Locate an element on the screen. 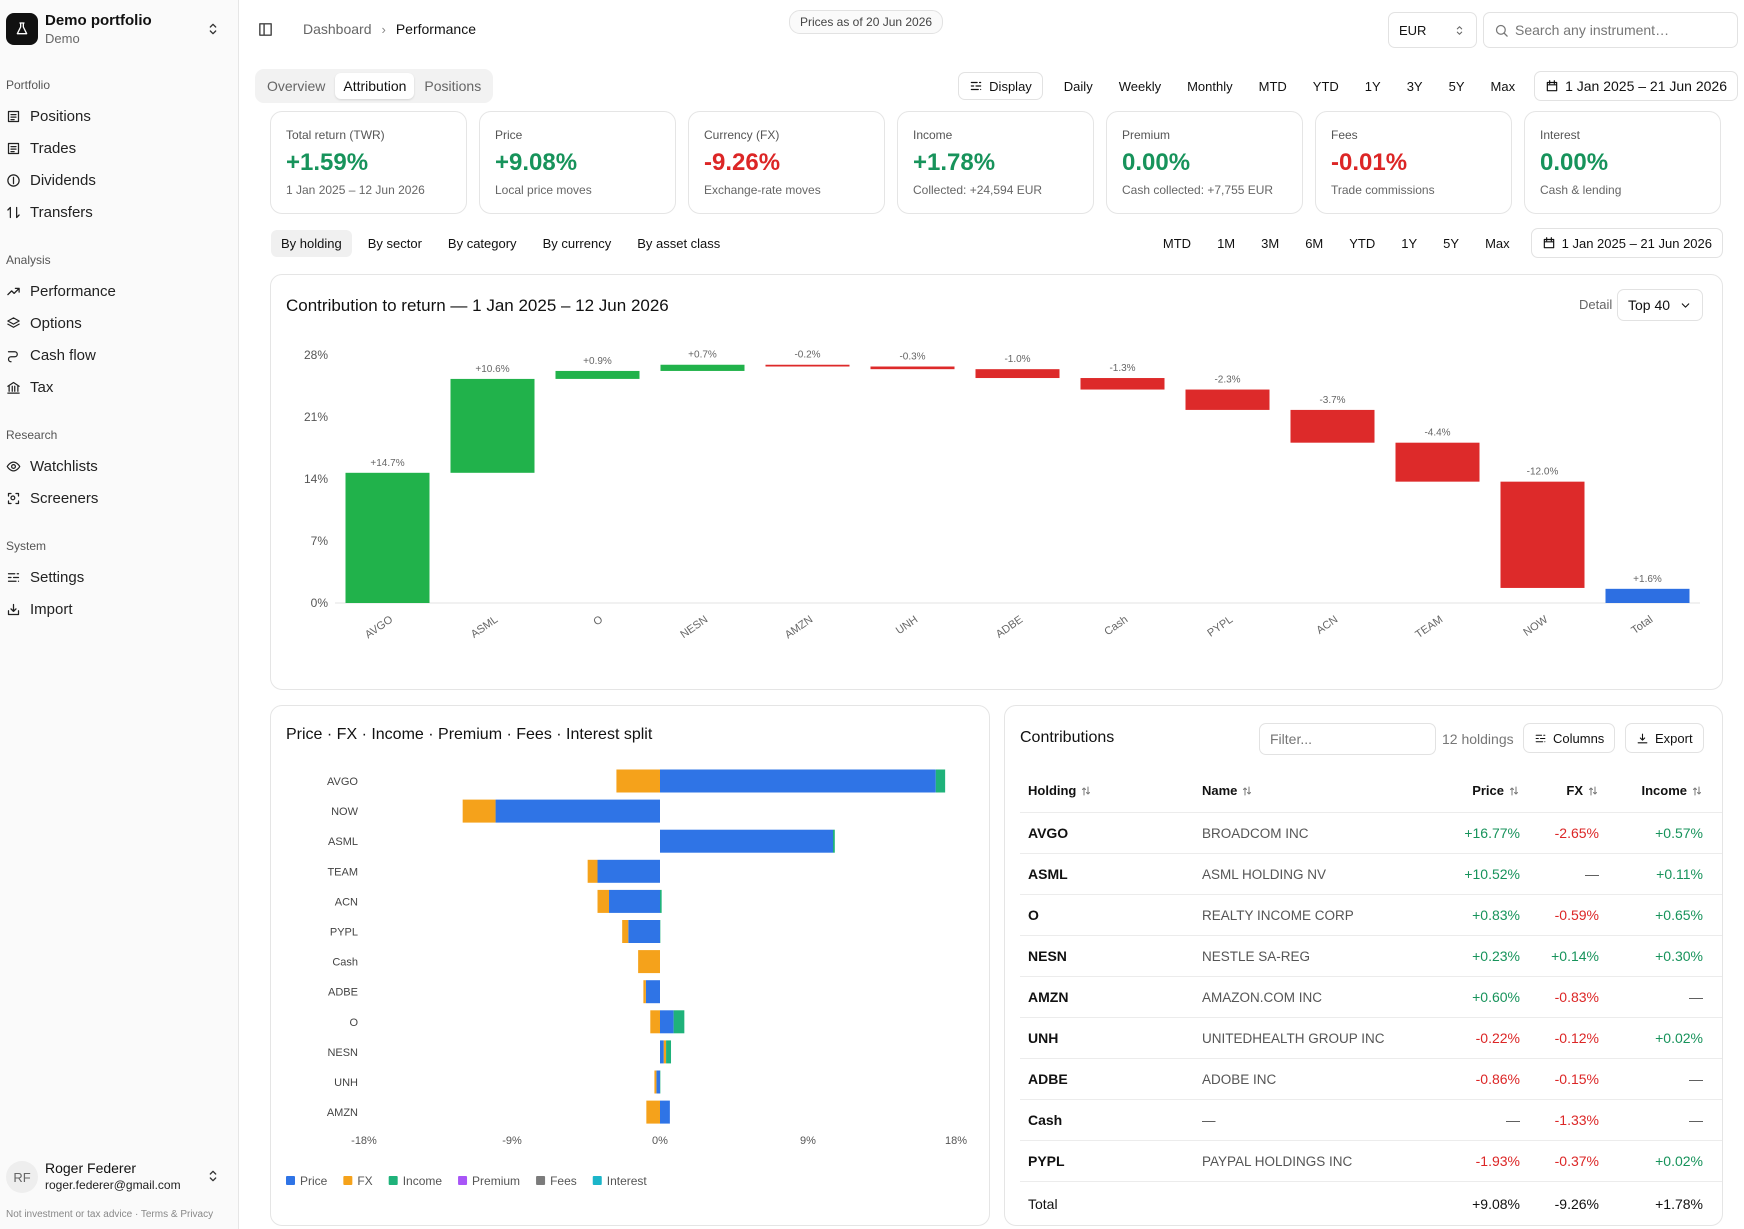 This screenshot has height=1229, width=1744. range-date-label: 1 Jan 2025 – 21 Jun 2026 is located at coordinates (1636, 243).